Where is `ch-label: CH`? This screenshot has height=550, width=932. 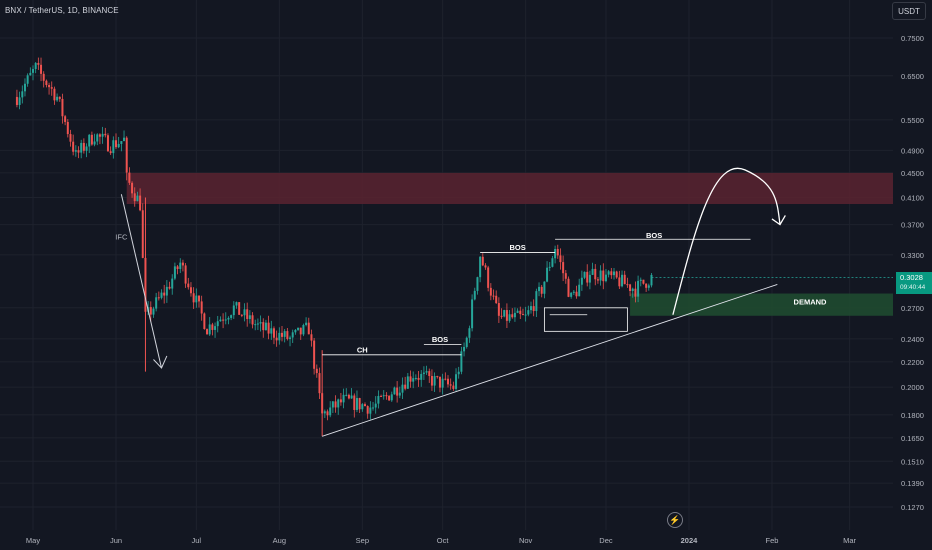
ch-label: CH is located at coordinates (362, 349).